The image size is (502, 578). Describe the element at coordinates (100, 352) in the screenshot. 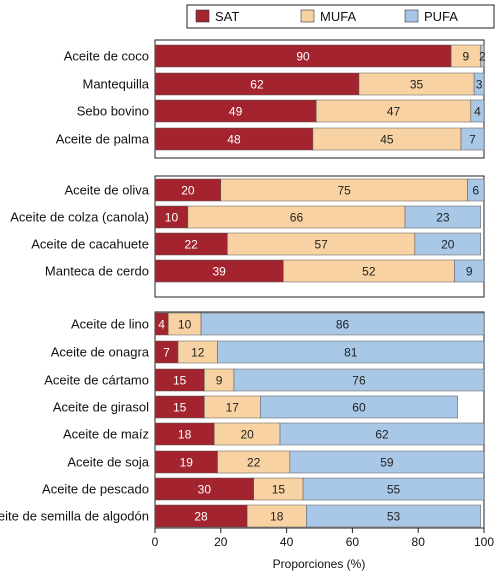

I see `category-label: Aceite de onagra` at that location.